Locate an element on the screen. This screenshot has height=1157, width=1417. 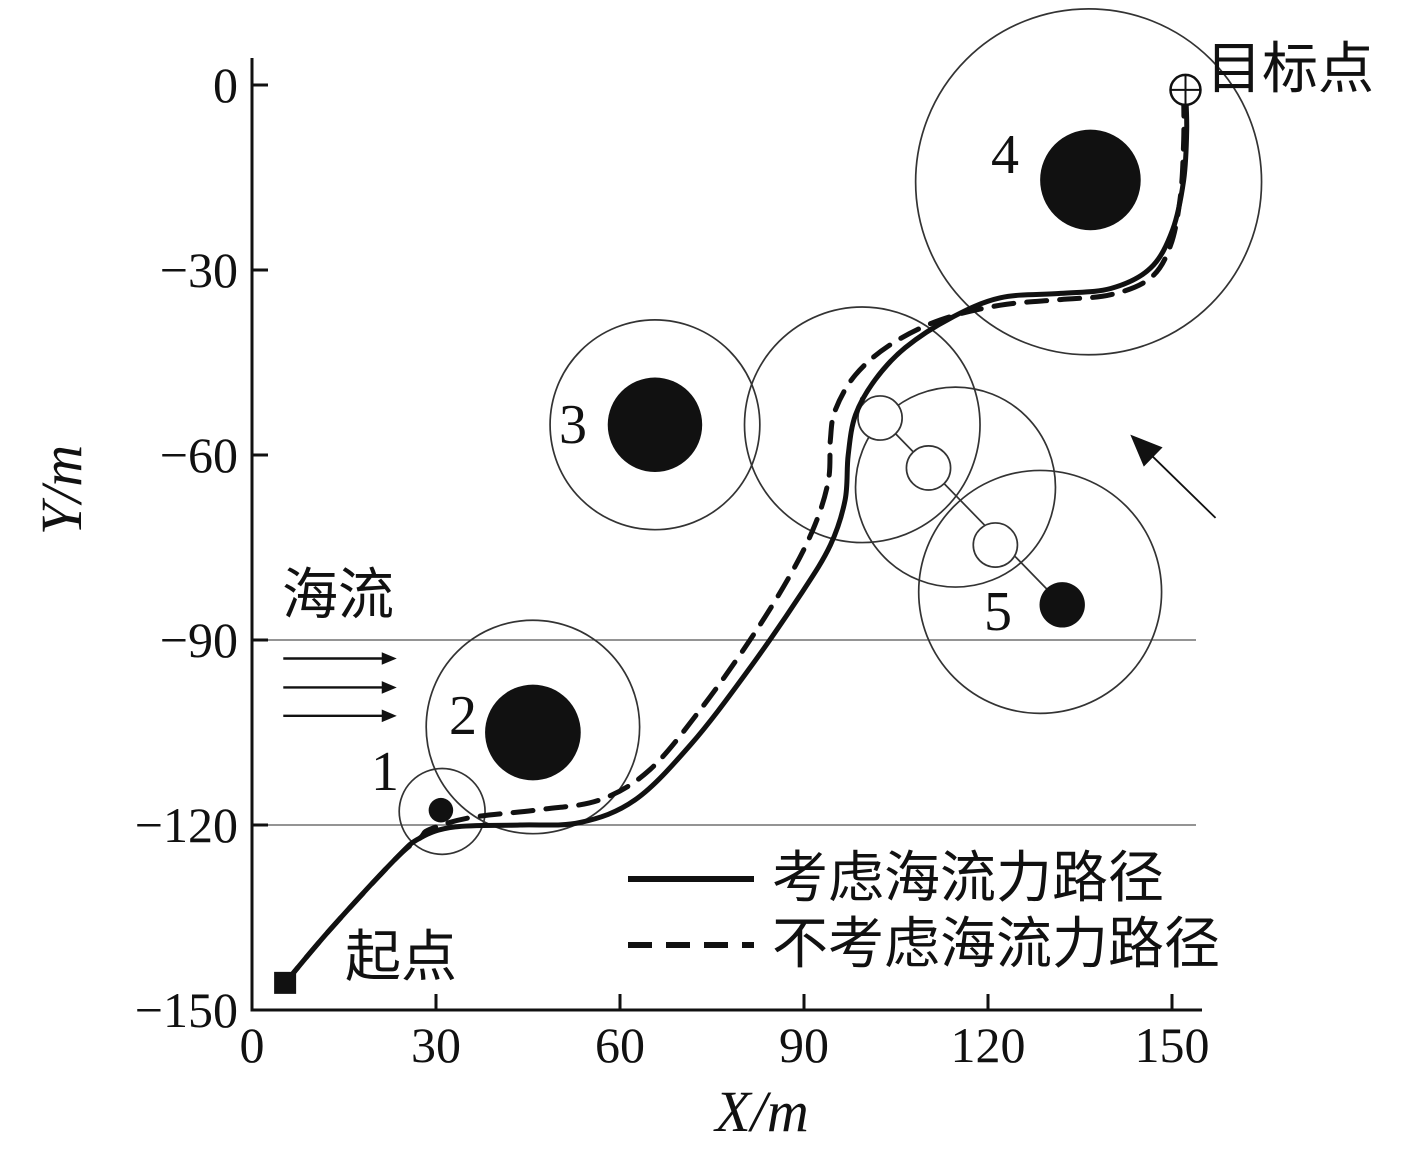
obstacle-3-core is located at coordinates (655, 425).